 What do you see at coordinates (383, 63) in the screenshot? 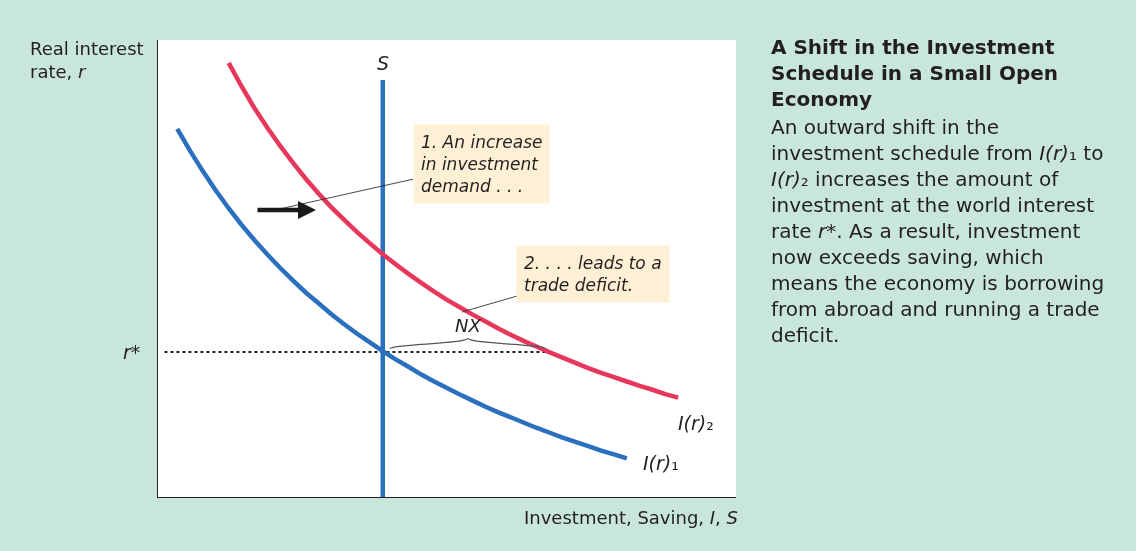
I see `annotation: S` at bounding box center [383, 63].